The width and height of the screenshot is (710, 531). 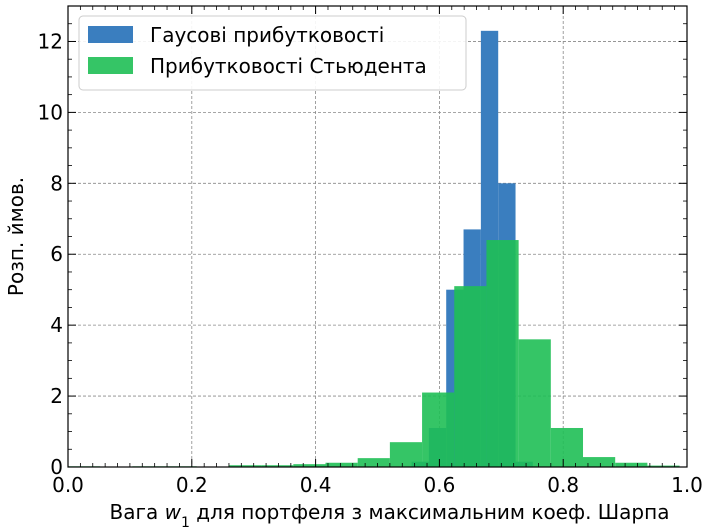 What do you see at coordinates (56, 396) in the screenshot?
I see `y-tick-label: 2` at bounding box center [56, 396].